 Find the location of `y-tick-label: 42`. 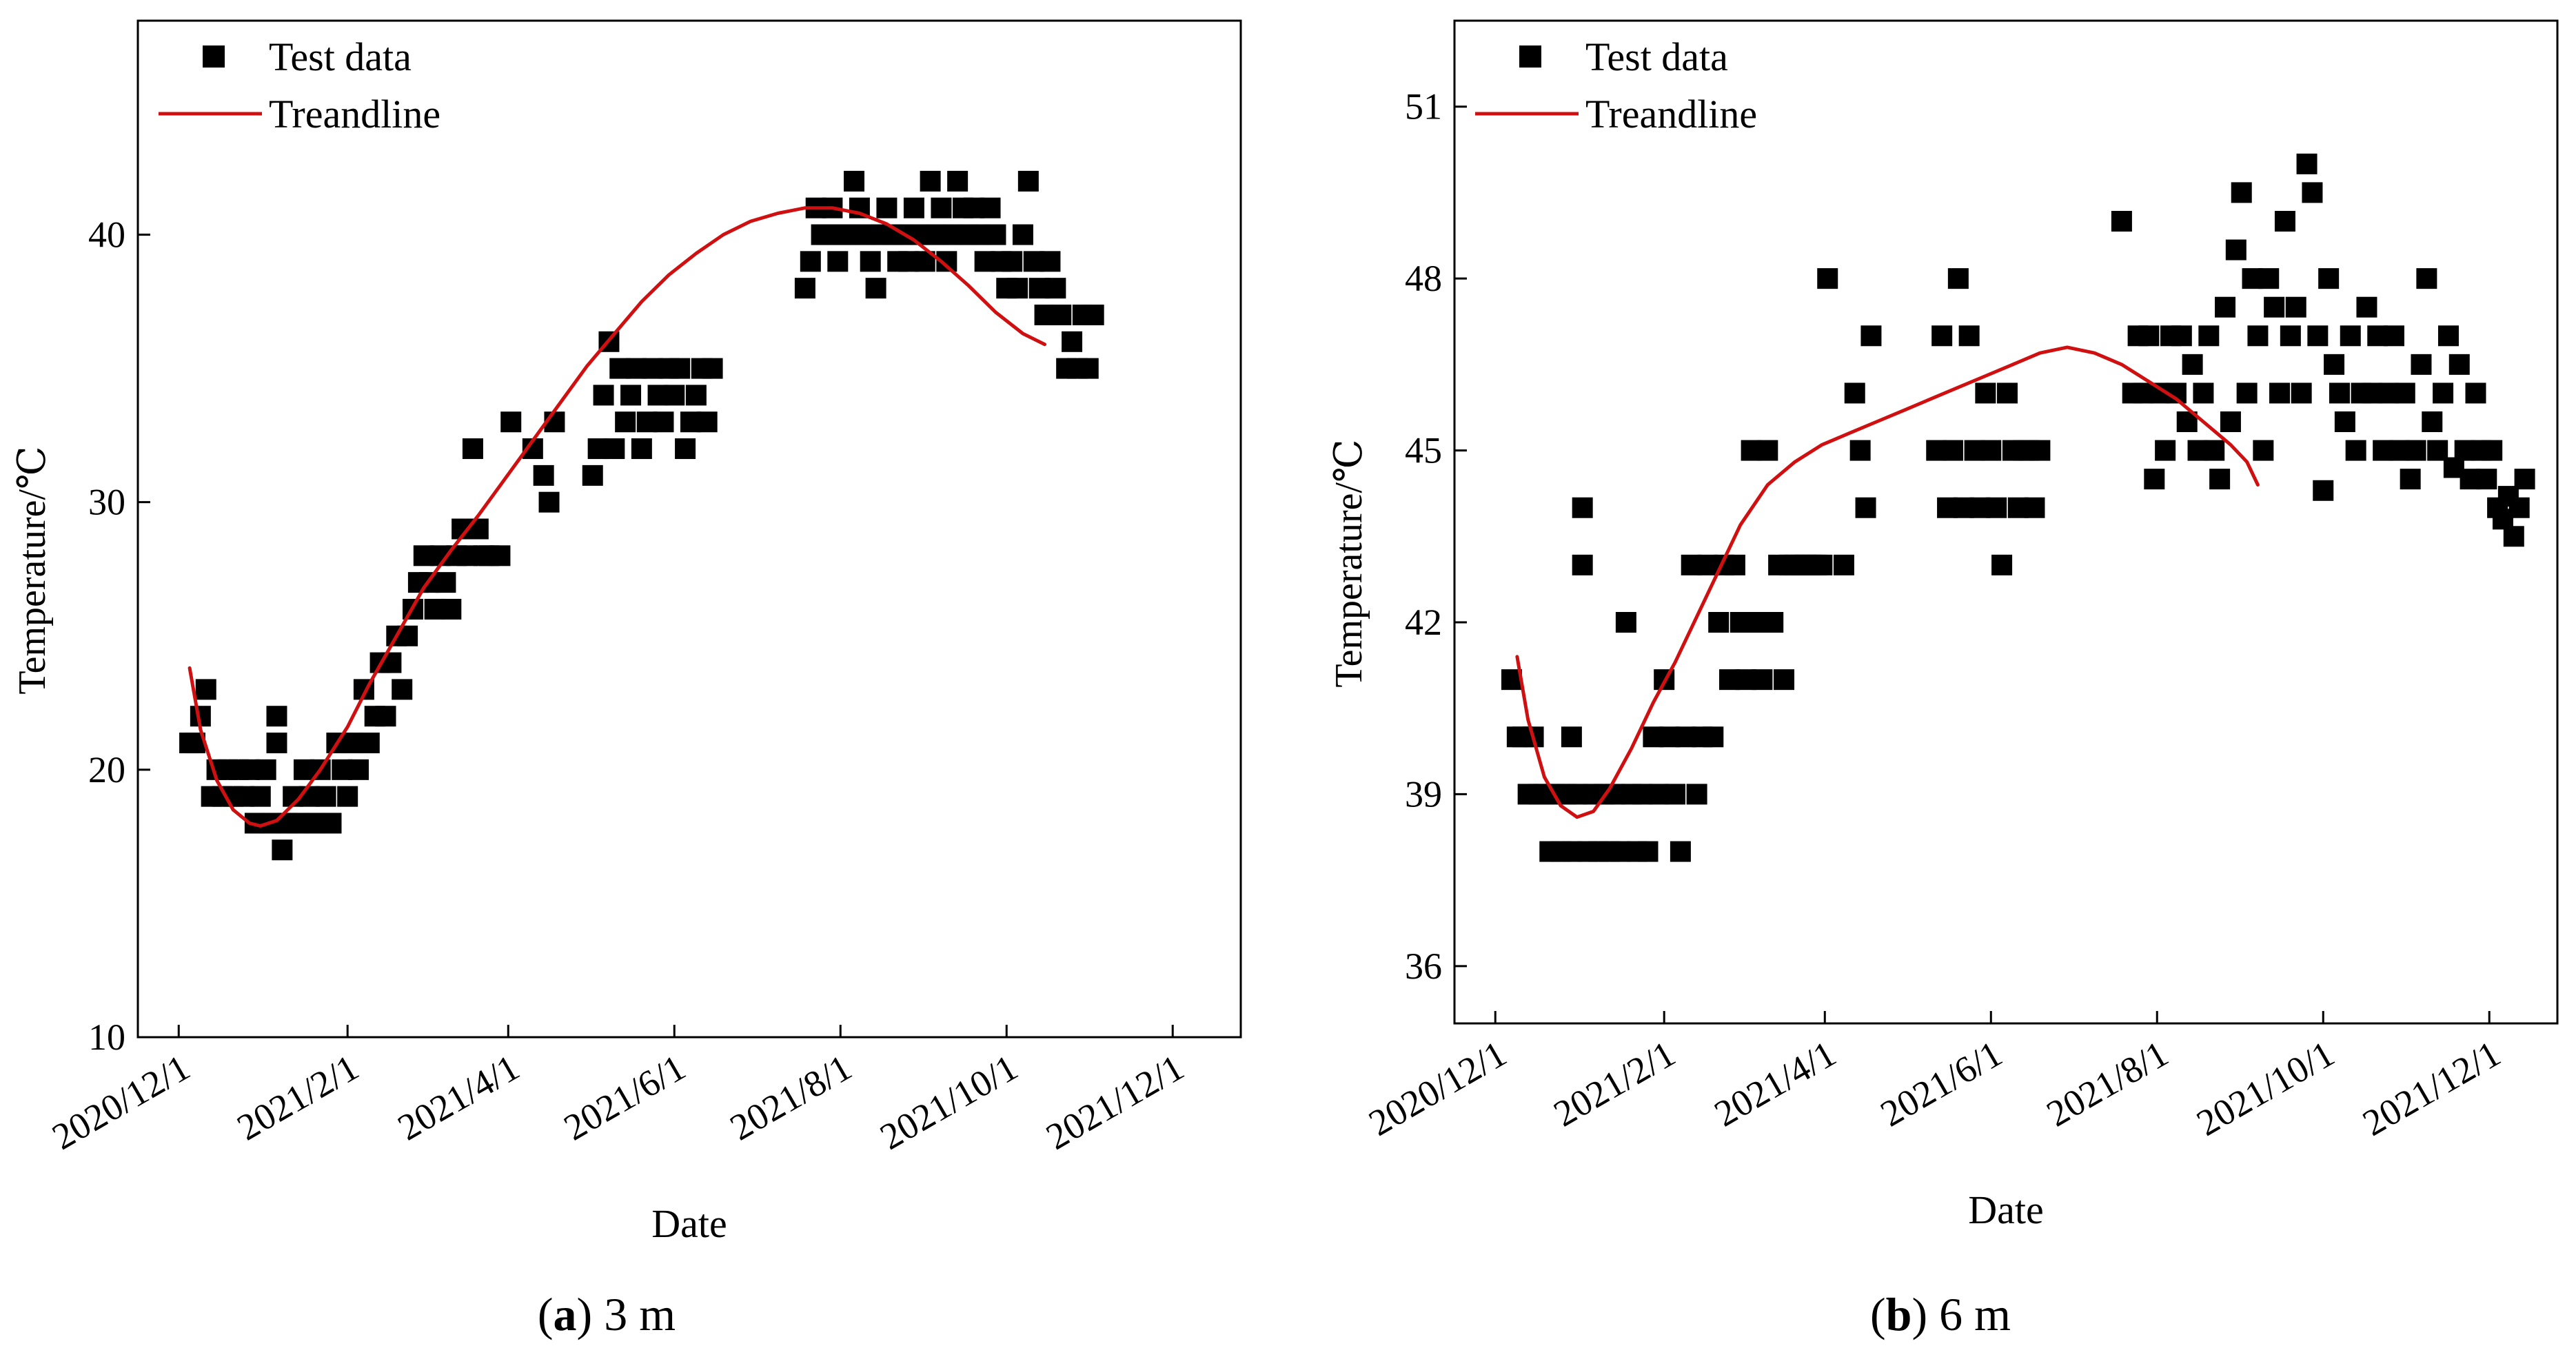

y-tick-label: 42 is located at coordinates (1423, 622).